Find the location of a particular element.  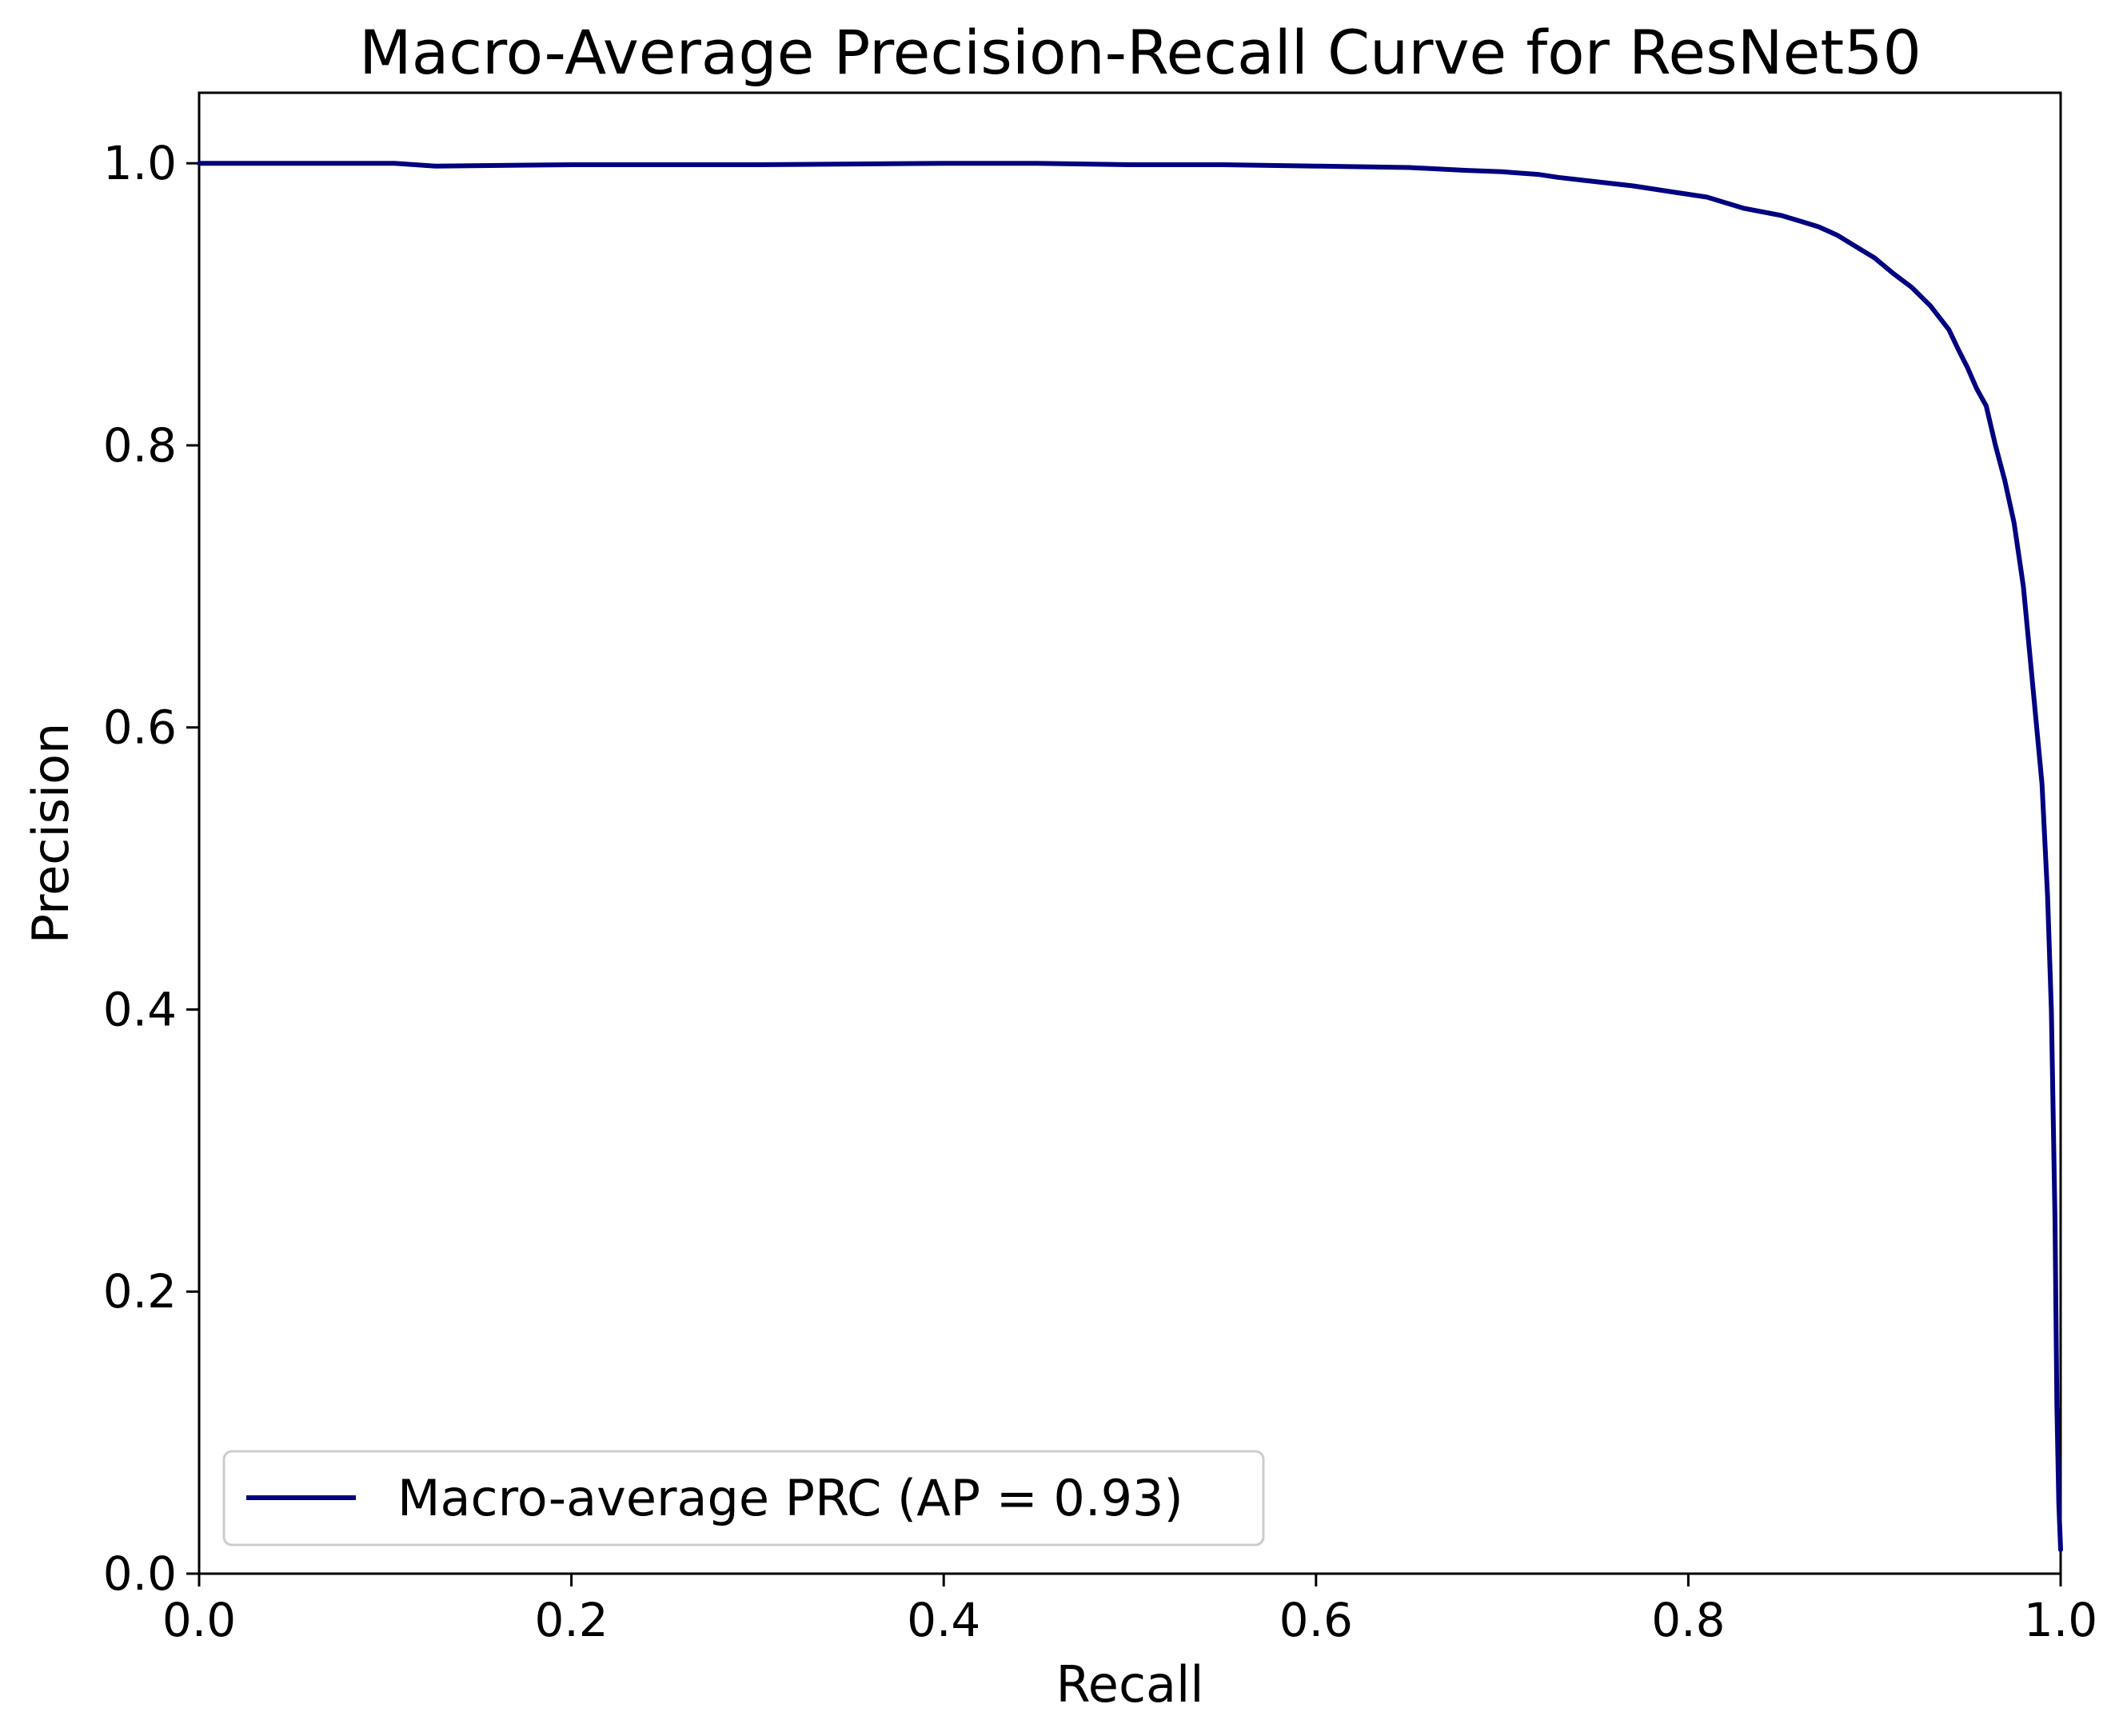

y-axis-label: Precision is located at coordinates (51, 834).